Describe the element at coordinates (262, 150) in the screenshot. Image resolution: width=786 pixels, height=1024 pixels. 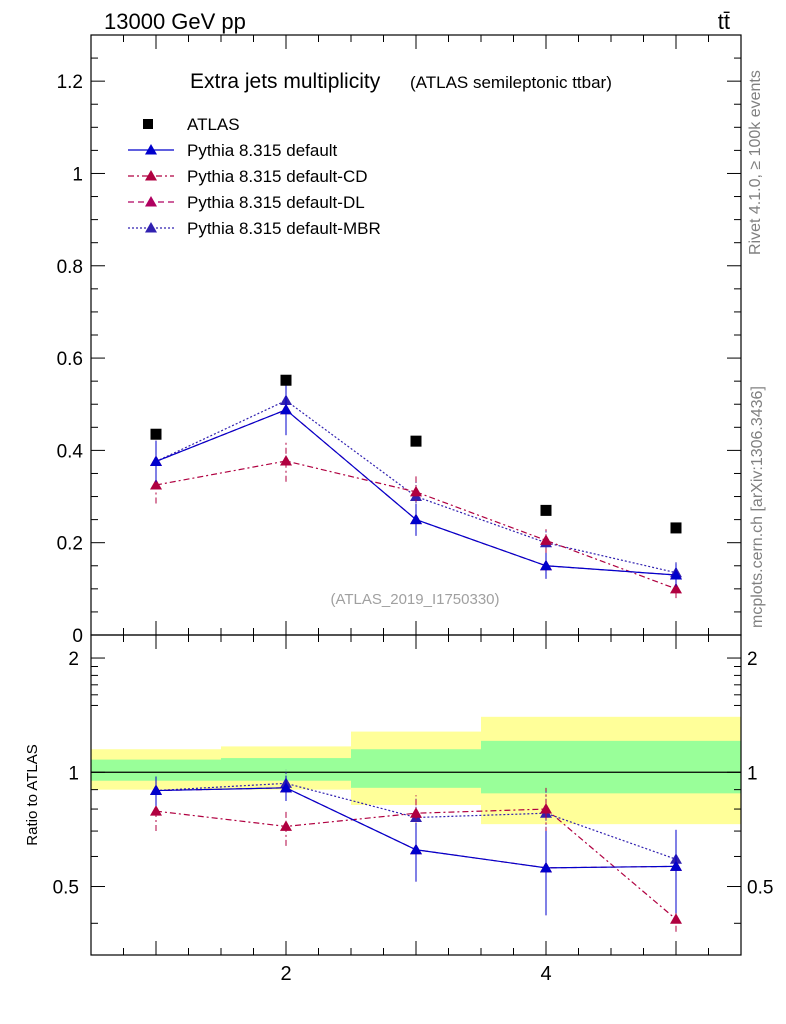
I see `legend-label: Pythia 8.315 default` at that location.